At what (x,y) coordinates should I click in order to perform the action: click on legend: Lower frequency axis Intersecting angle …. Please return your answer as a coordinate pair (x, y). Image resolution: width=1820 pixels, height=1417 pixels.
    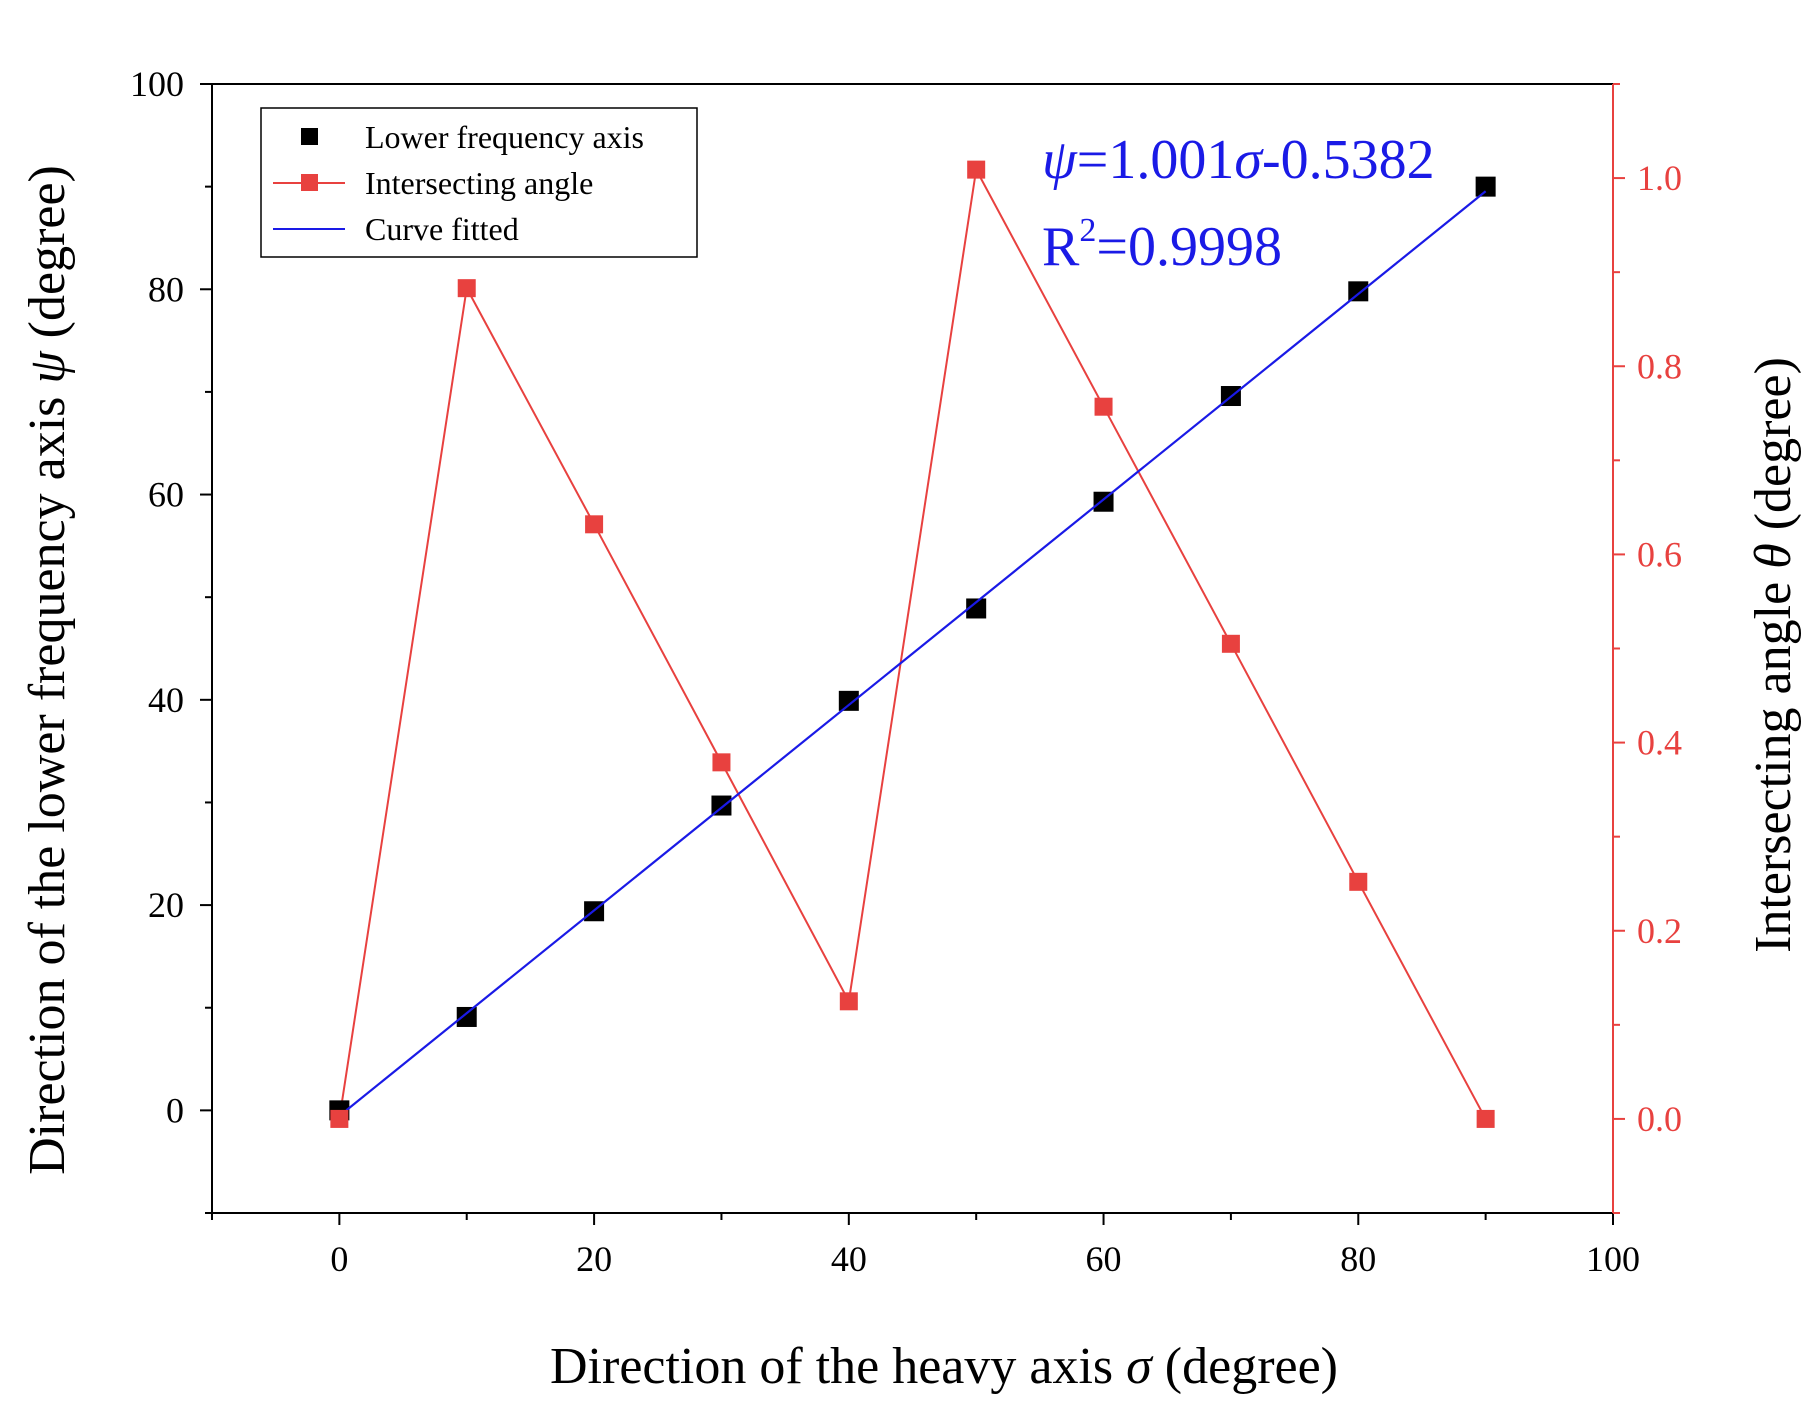
    Looking at the image, I should click on (479, 182).